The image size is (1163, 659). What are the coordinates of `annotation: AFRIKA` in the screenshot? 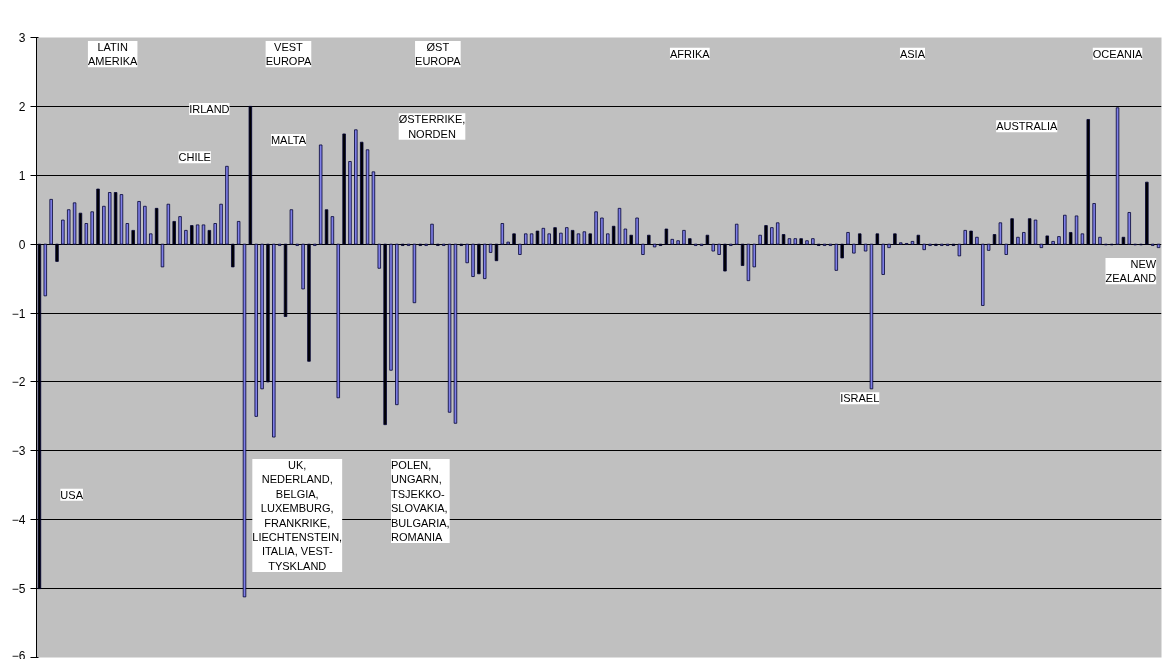 It's located at (690, 53).